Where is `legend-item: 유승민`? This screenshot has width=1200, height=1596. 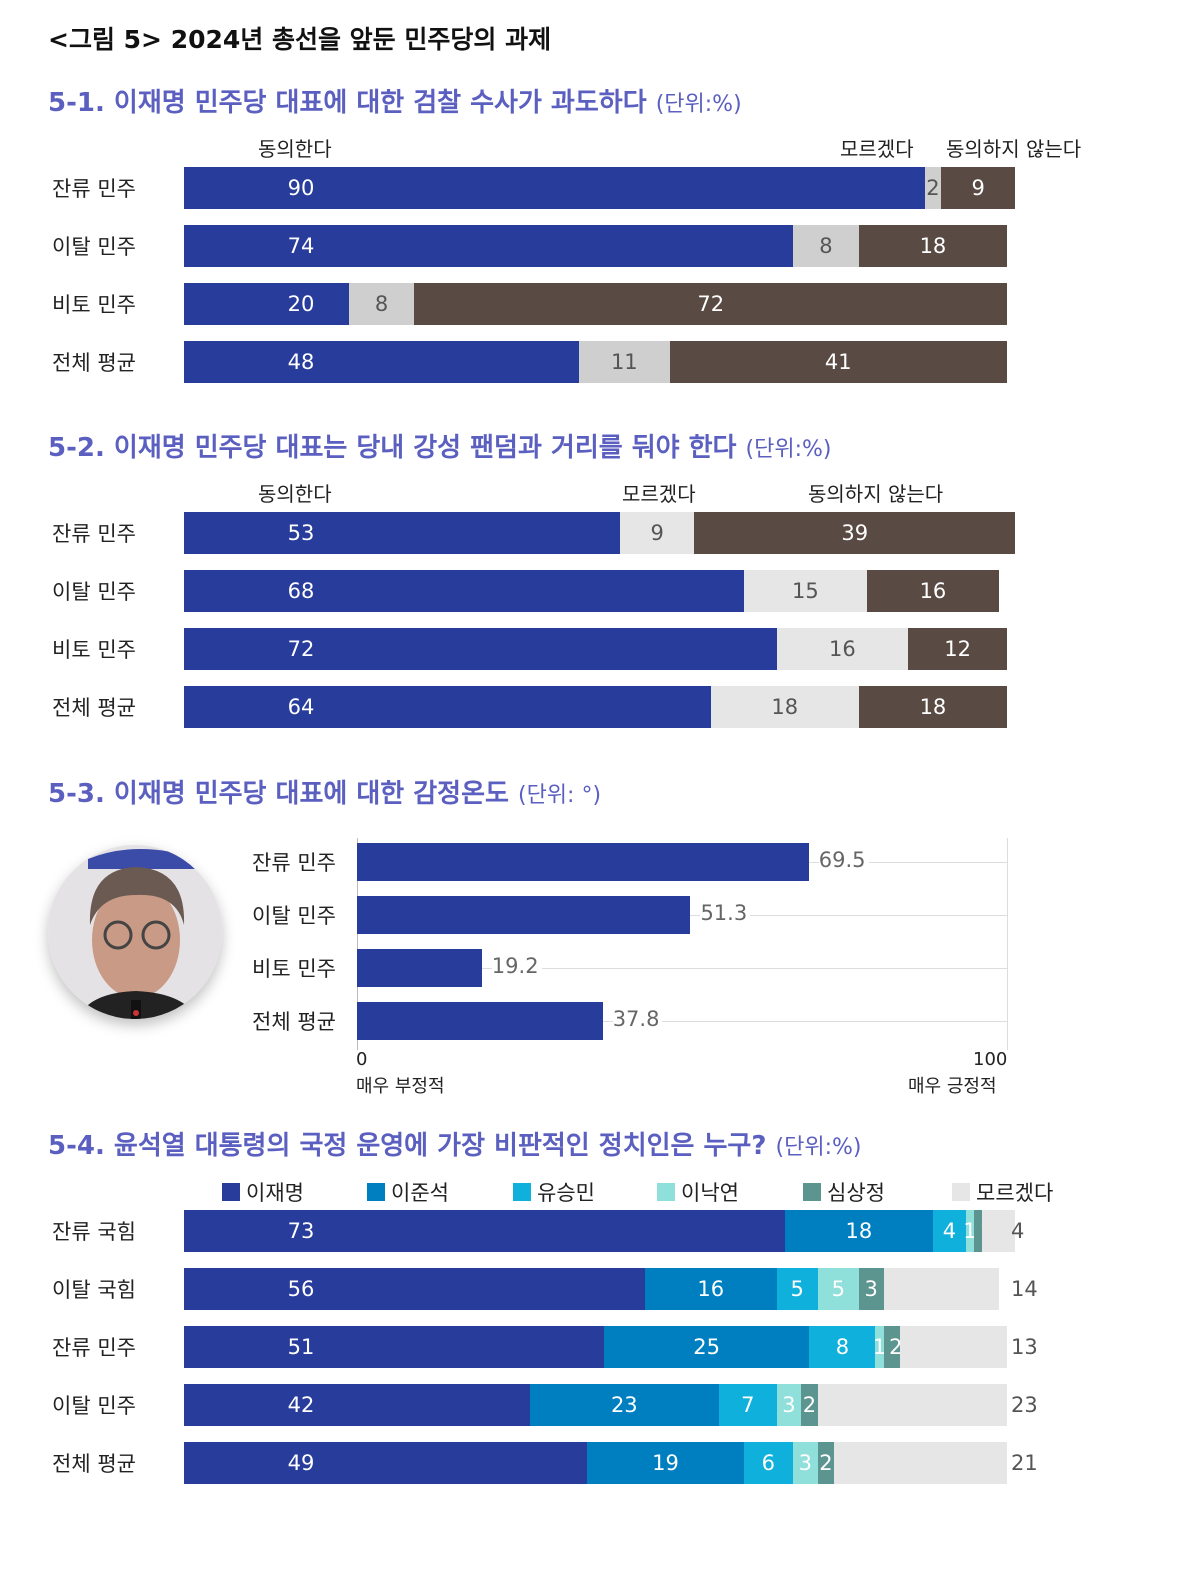 legend-item: 유승민 is located at coordinates (554, 1192).